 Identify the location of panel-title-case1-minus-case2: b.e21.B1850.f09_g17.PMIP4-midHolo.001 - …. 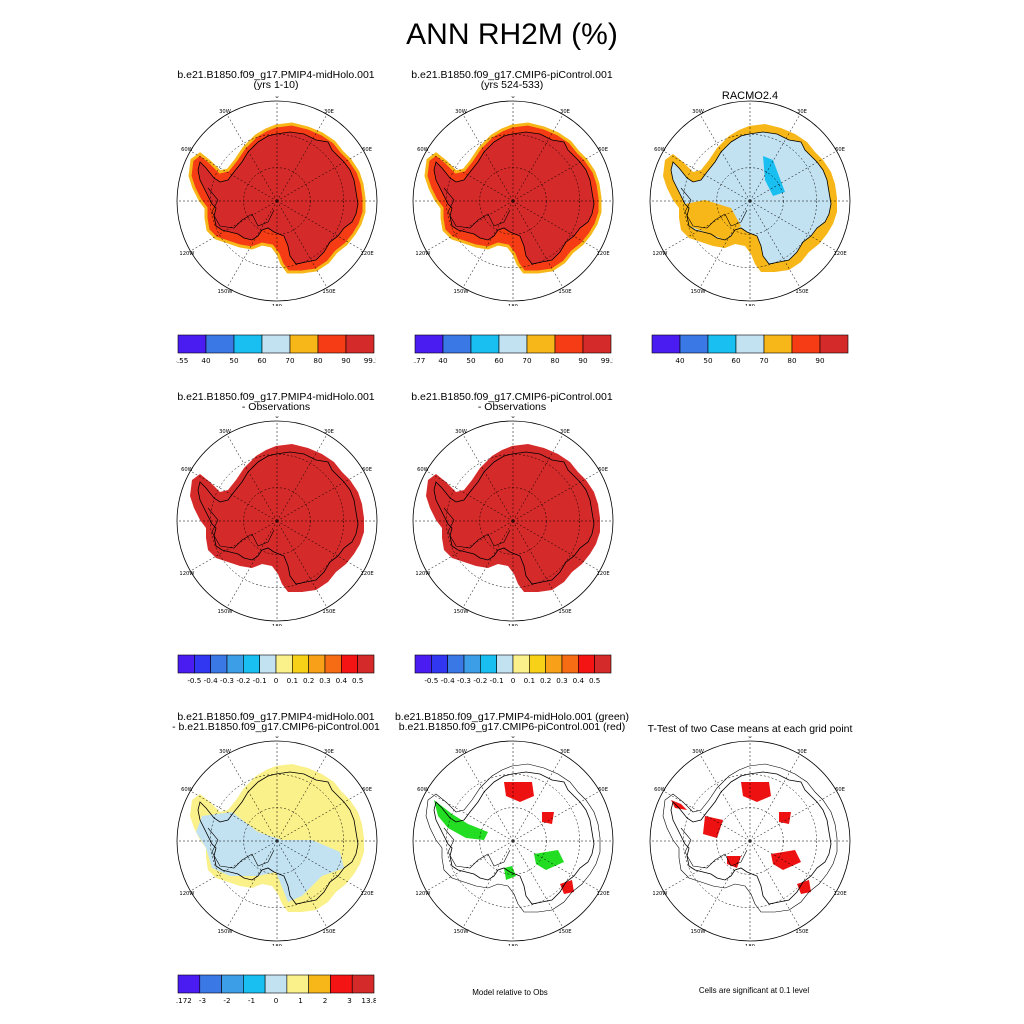
(276, 722).